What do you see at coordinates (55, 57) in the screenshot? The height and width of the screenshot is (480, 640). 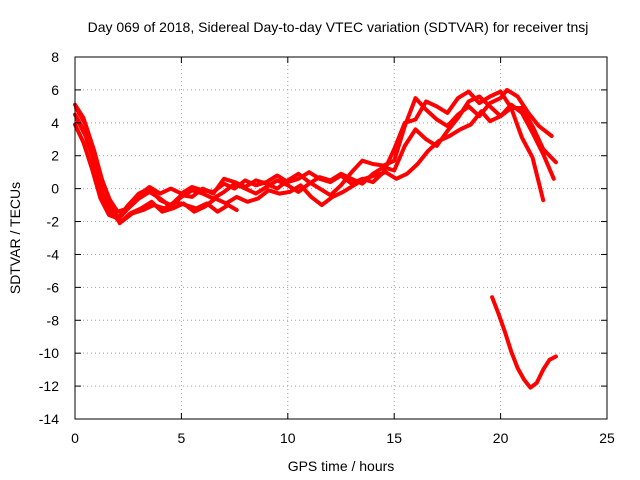 I see `y-tick-label: 8` at bounding box center [55, 57].